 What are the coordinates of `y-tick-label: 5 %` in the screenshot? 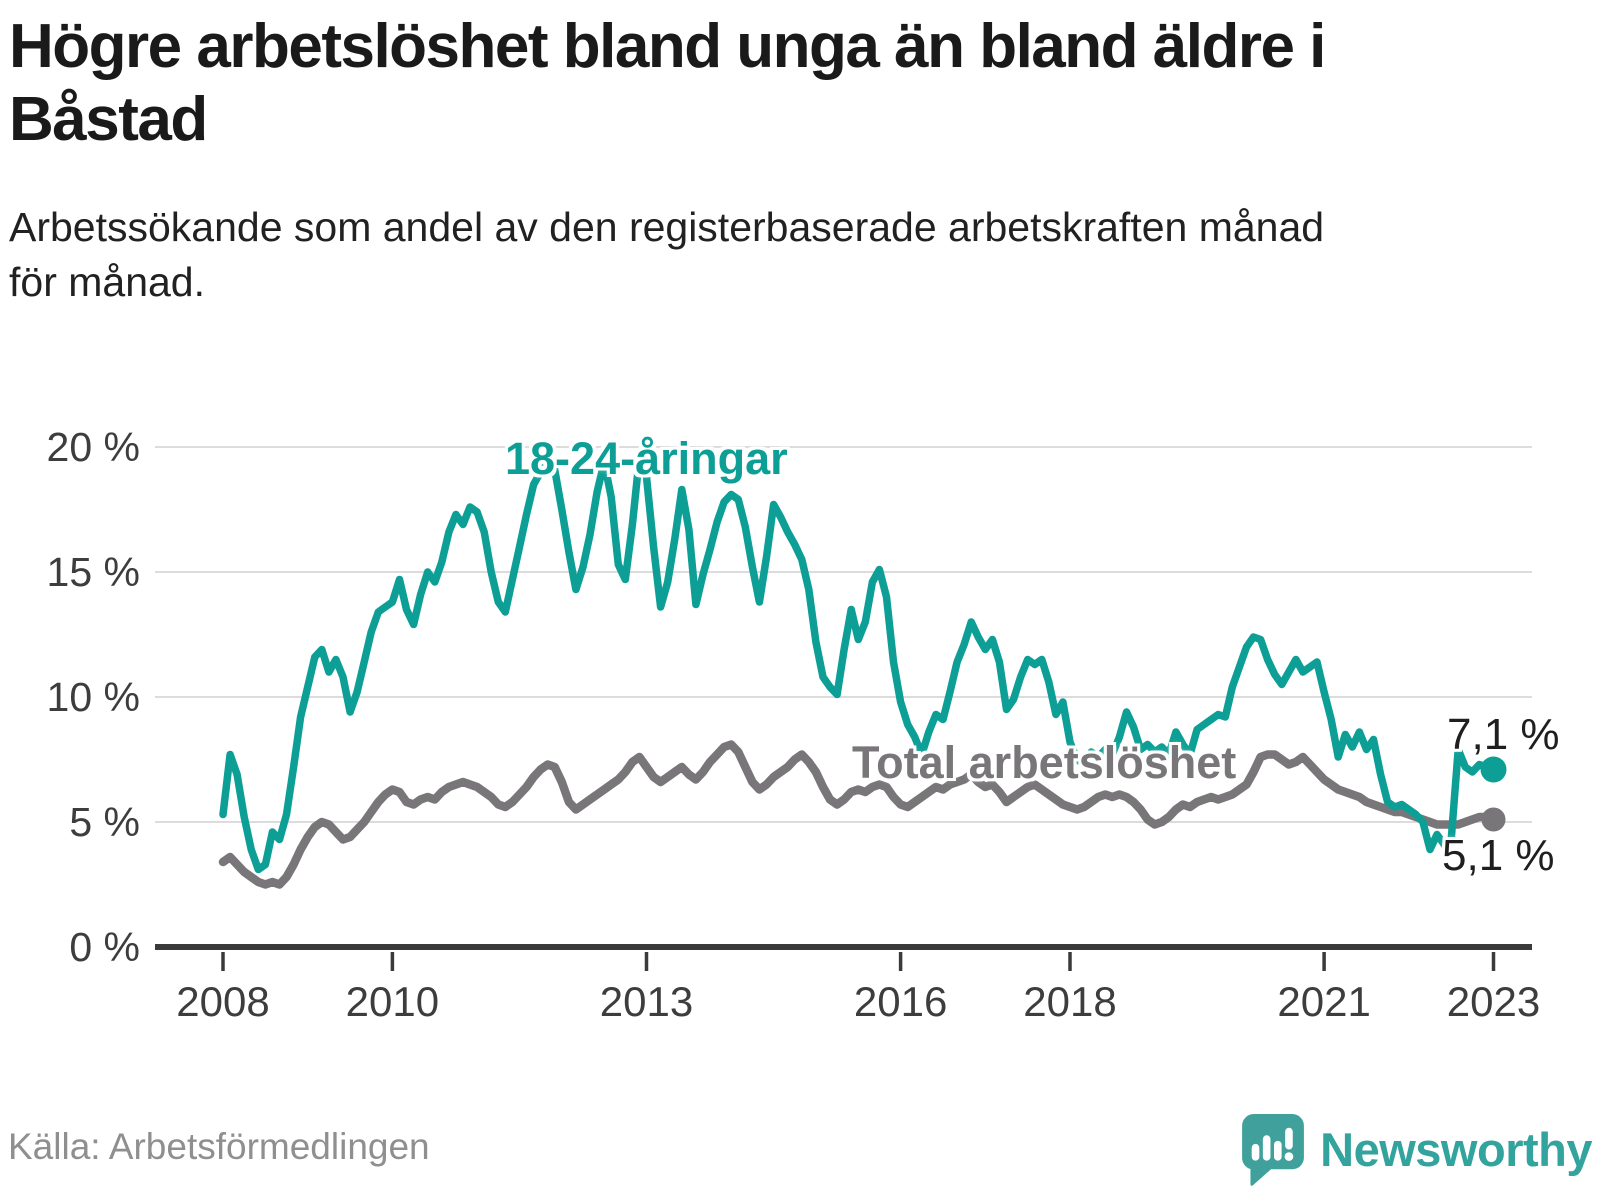 It's located at (104, 822).